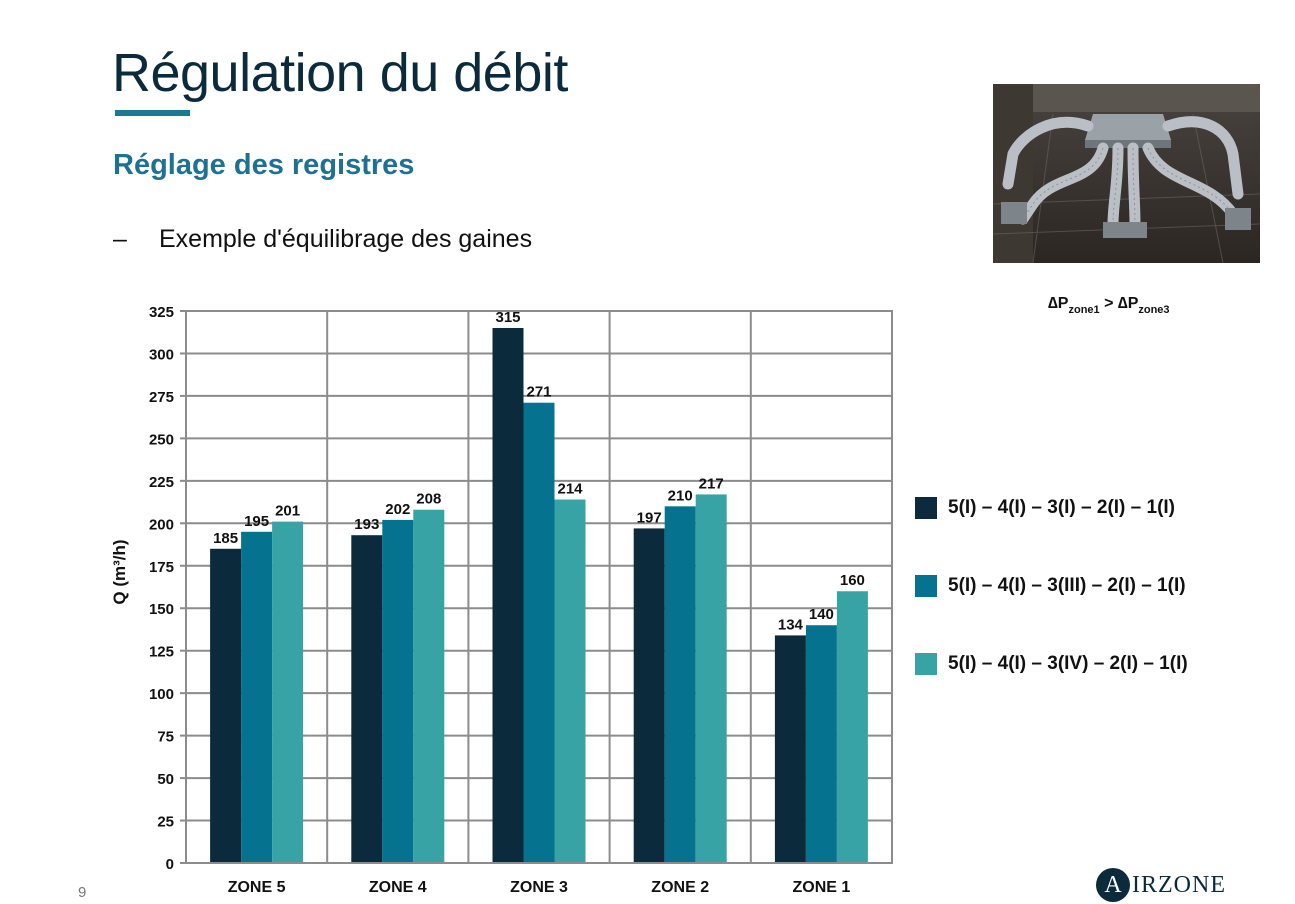 Image resolution: width=1295 pixels, height=904 pixels. What do you see at coordinates (287, 511) in the screenshot?
I see `bar-data-label: 201` at bounding box center [287, 511].